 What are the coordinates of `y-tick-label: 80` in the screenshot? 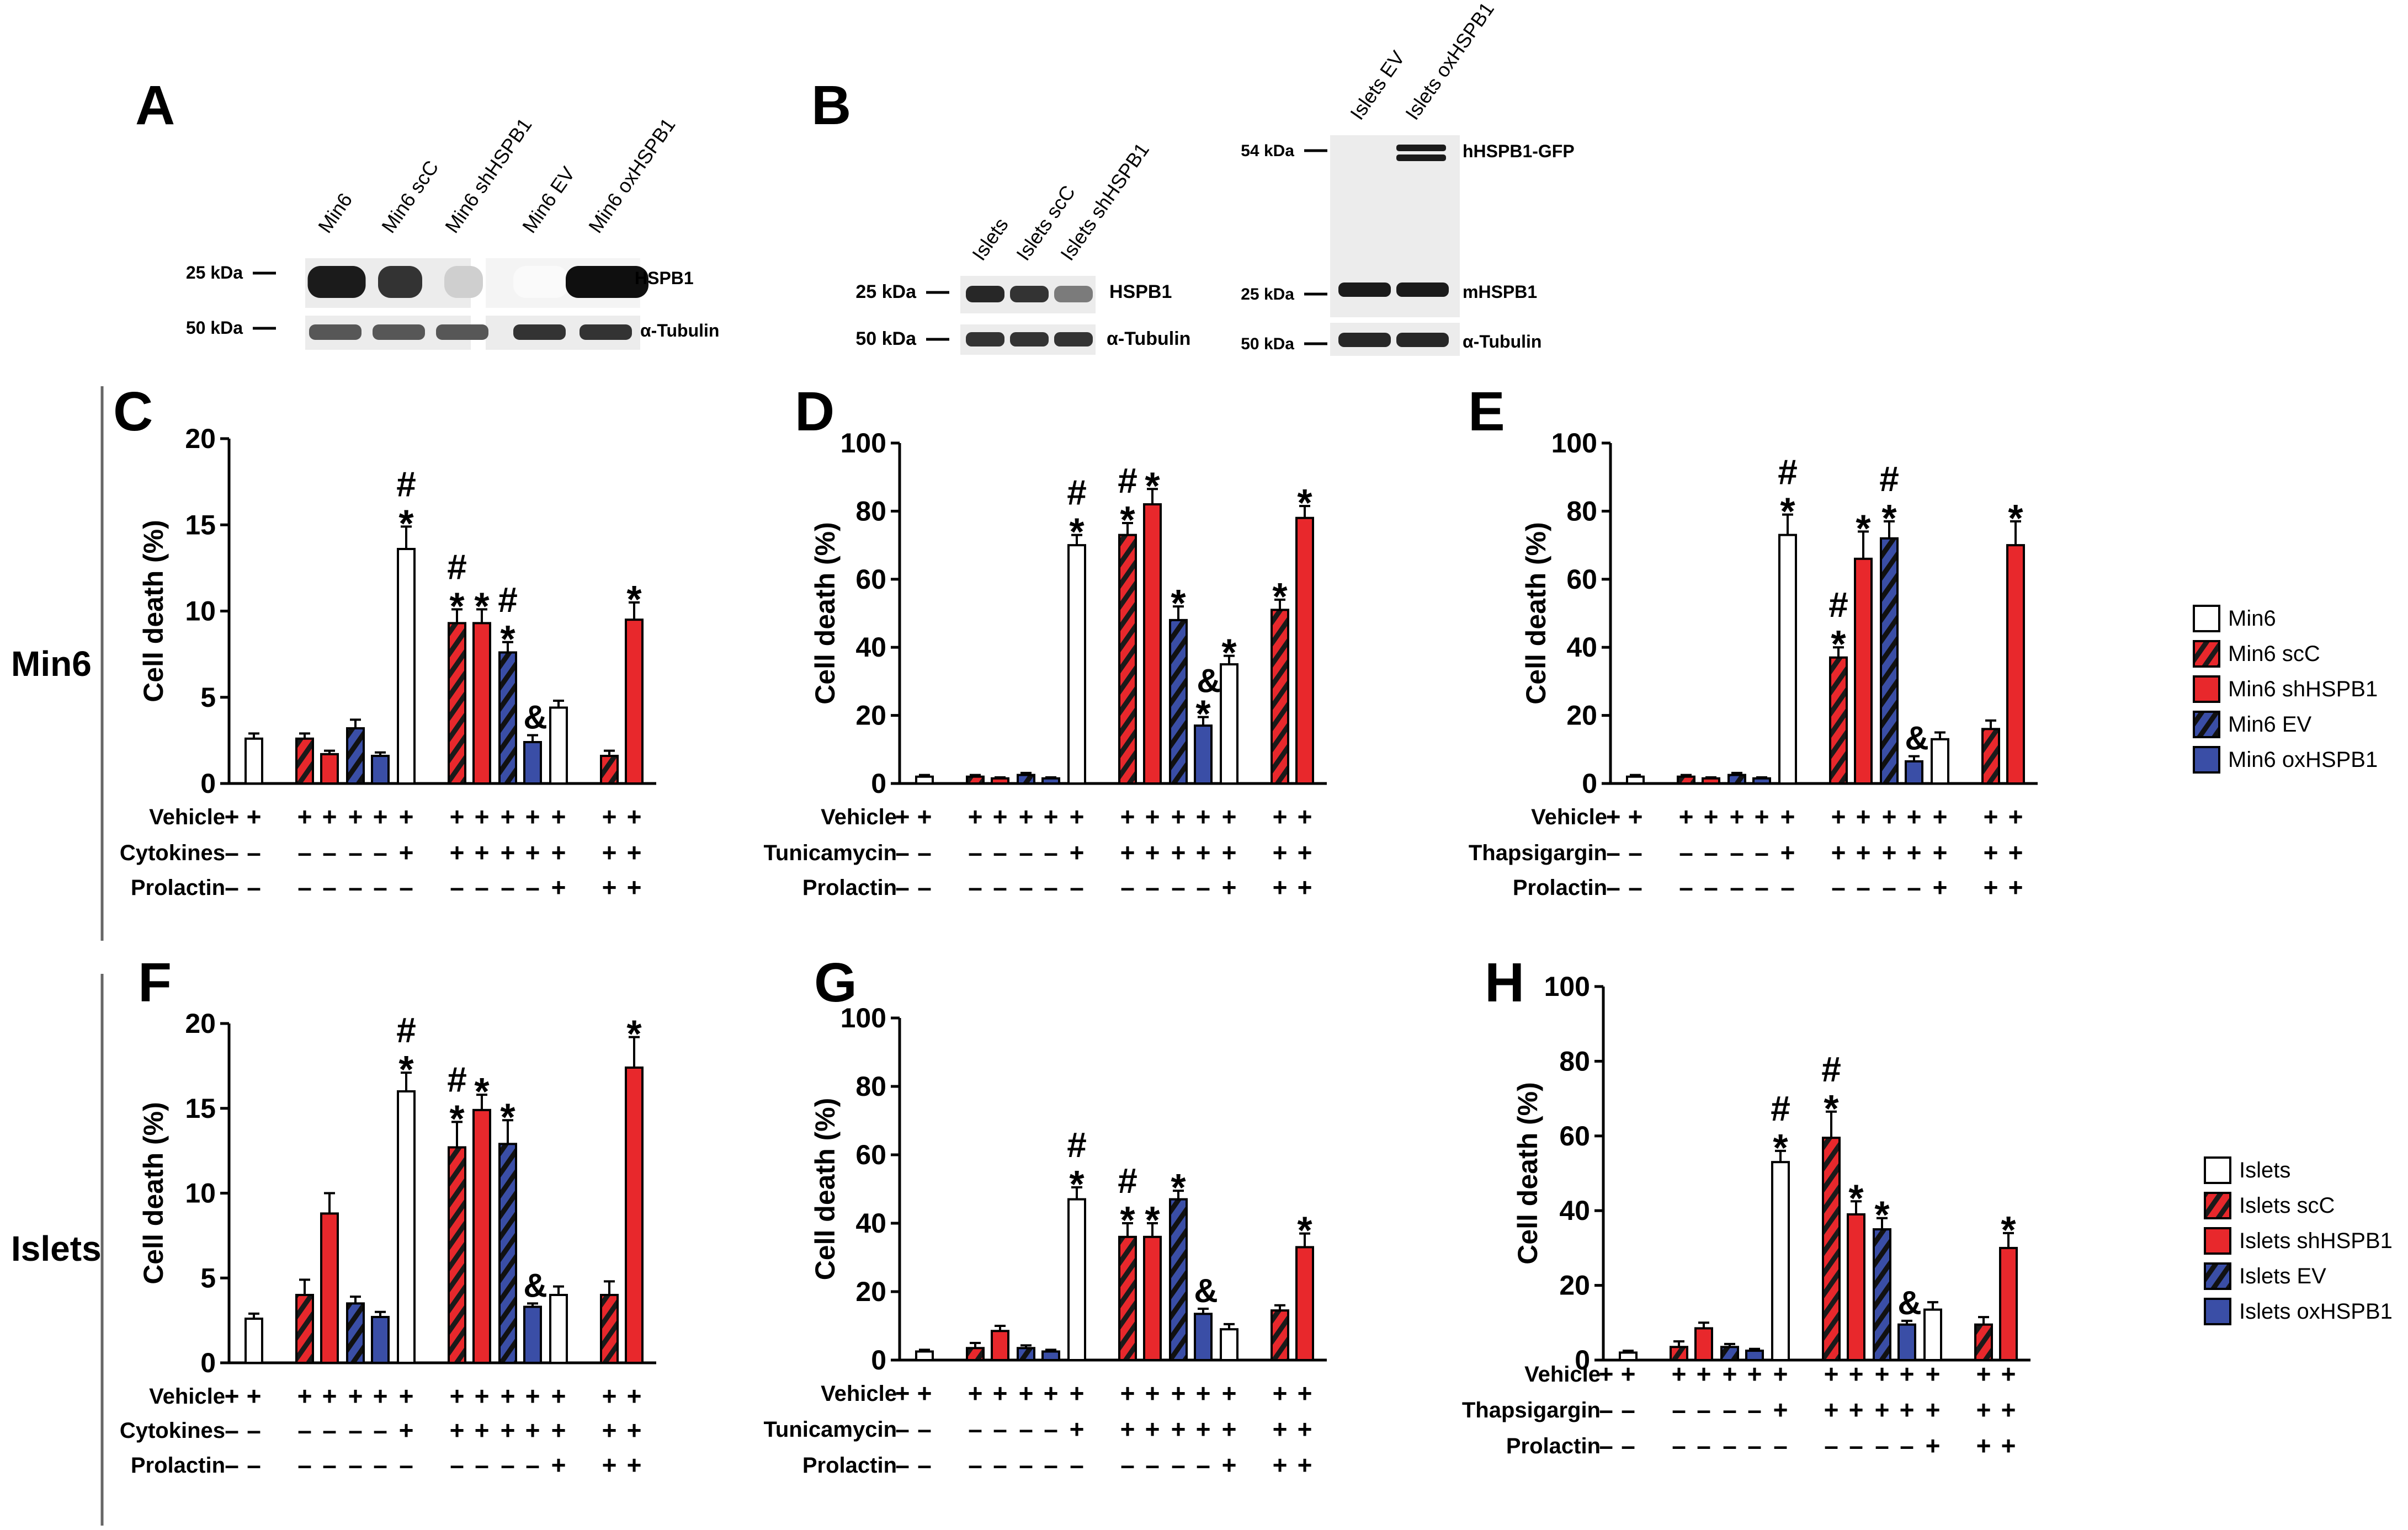 It's located at (1581, 510).